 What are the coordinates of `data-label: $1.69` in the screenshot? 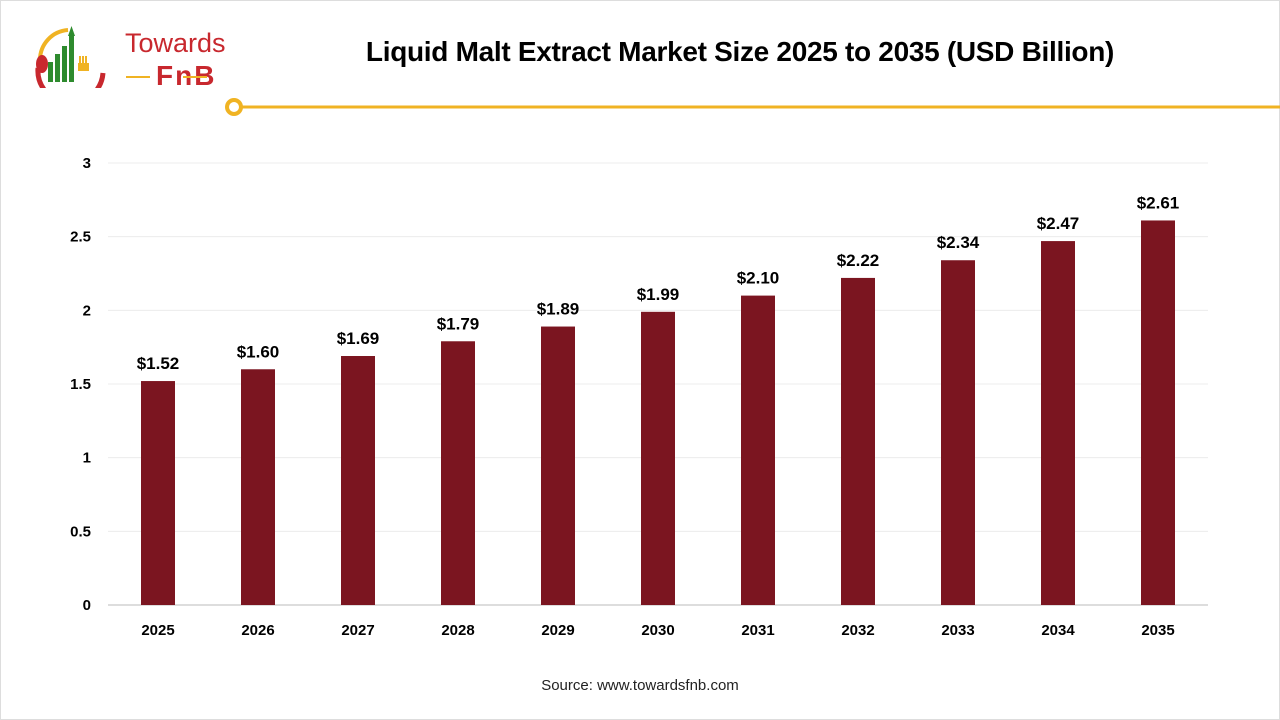 It's located at (358, 338).